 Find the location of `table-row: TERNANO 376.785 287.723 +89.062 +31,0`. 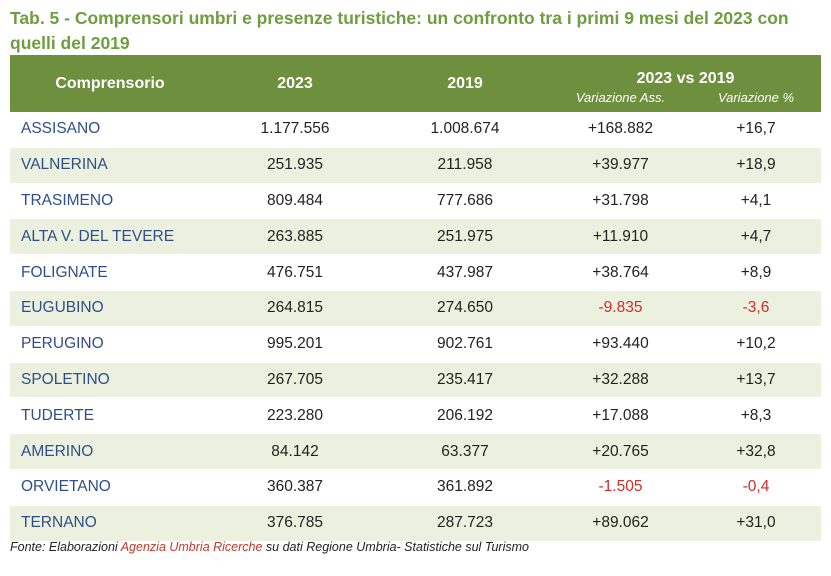

table-row: TERNANO 376.785 287.723 +89.062 +31,0 is located at coordinates (415, 523).